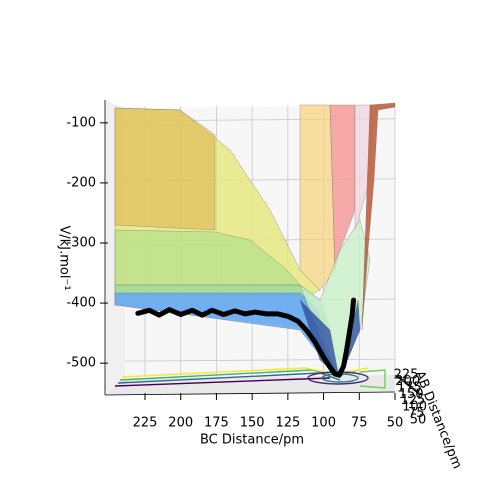  What do you see at coordinates (81, 303) in the screenshot?
I see `z-tick-label: -400` at bounding box center [81, 303].